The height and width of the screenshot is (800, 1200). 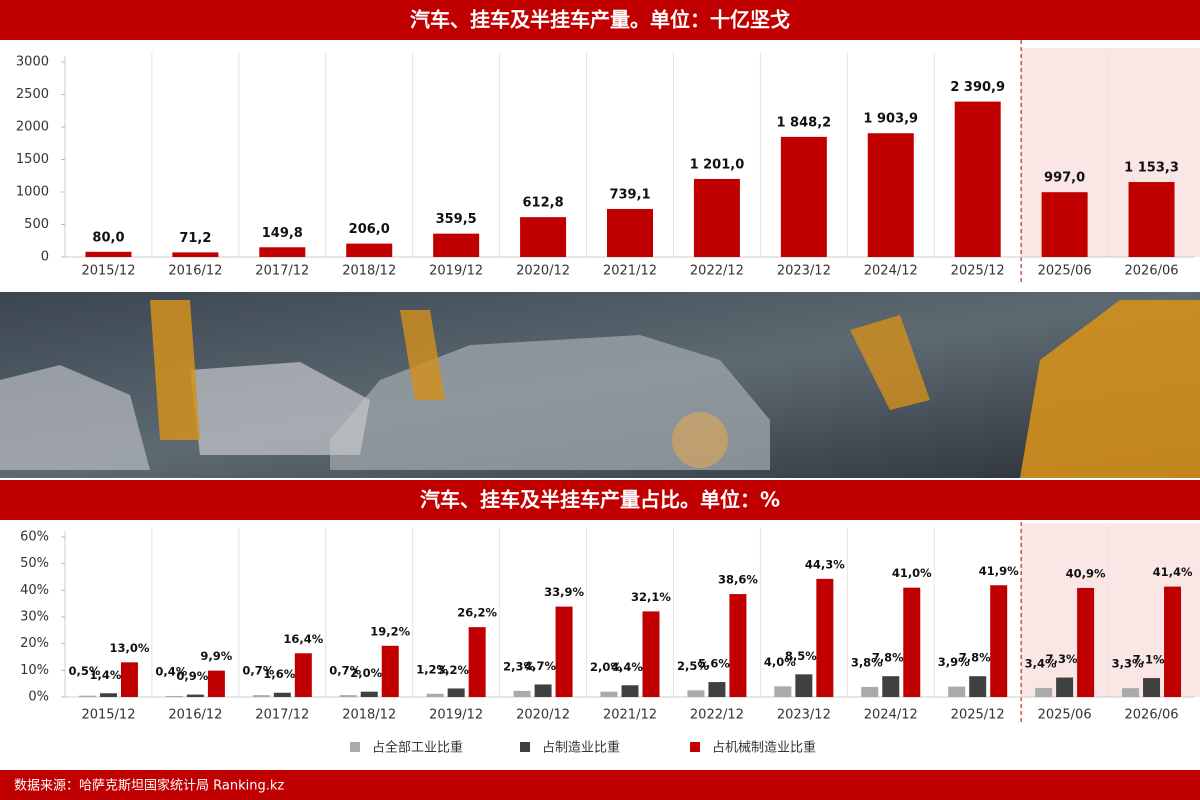 I want to click on value-label: 3,9%, so click(x=954, y=662).